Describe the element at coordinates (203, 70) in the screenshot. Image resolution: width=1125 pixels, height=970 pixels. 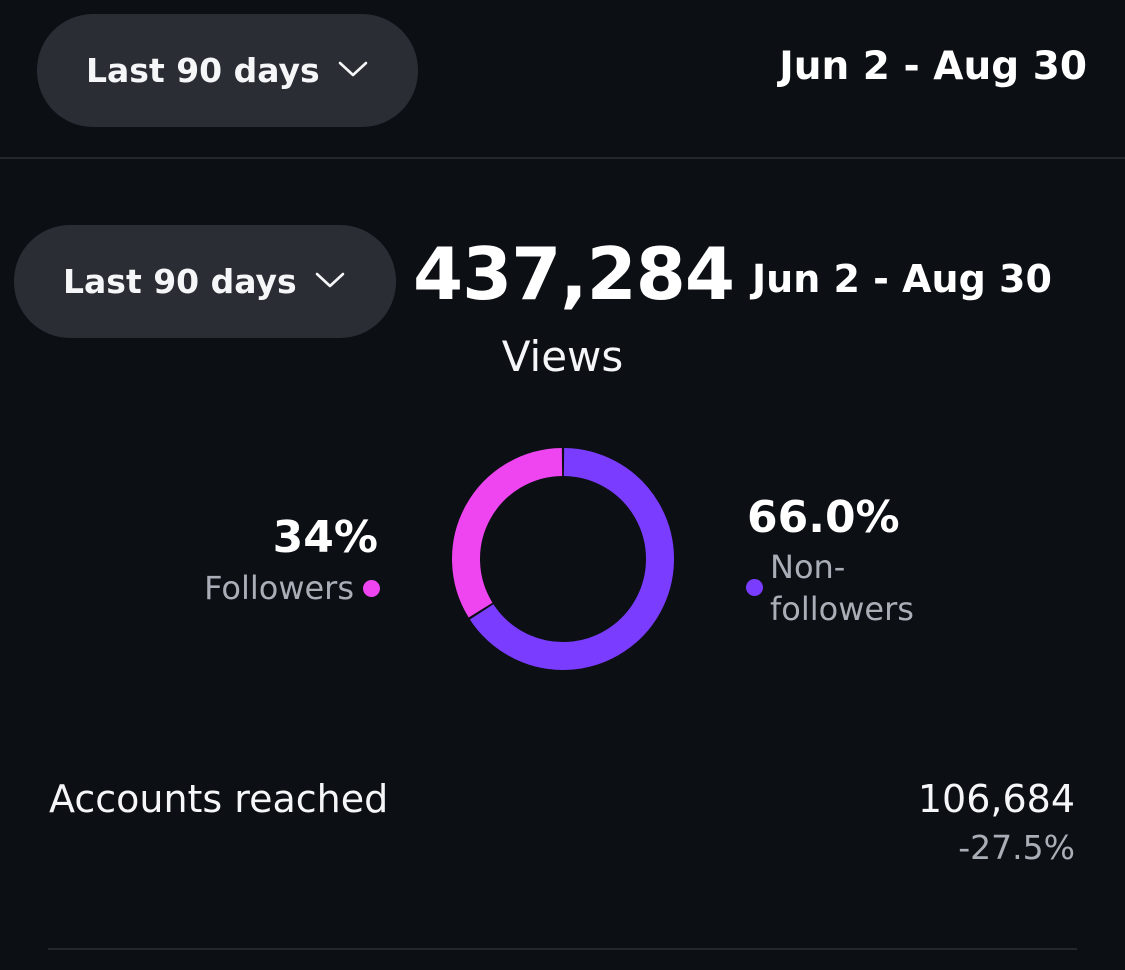
I see `date-range-dropdown-label: Last 90 days` at that location.